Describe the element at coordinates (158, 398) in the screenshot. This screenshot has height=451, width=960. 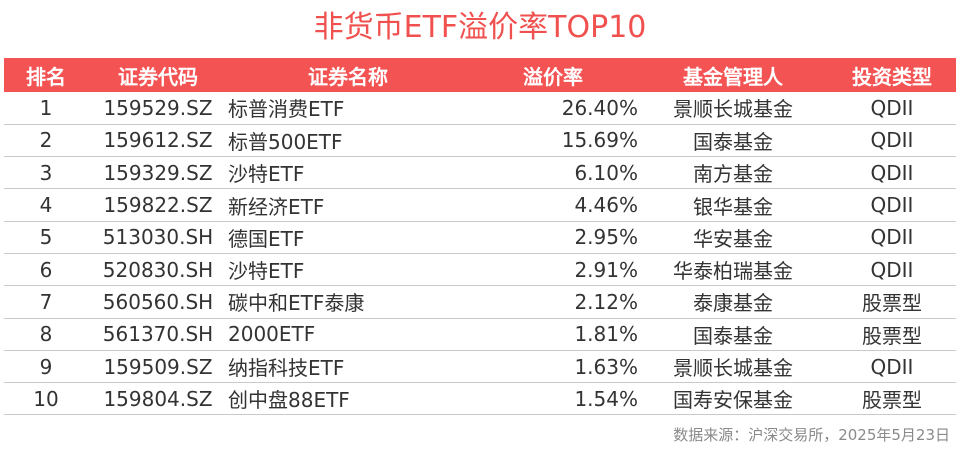
I see `cell-code: 159804.SZ` at that location.